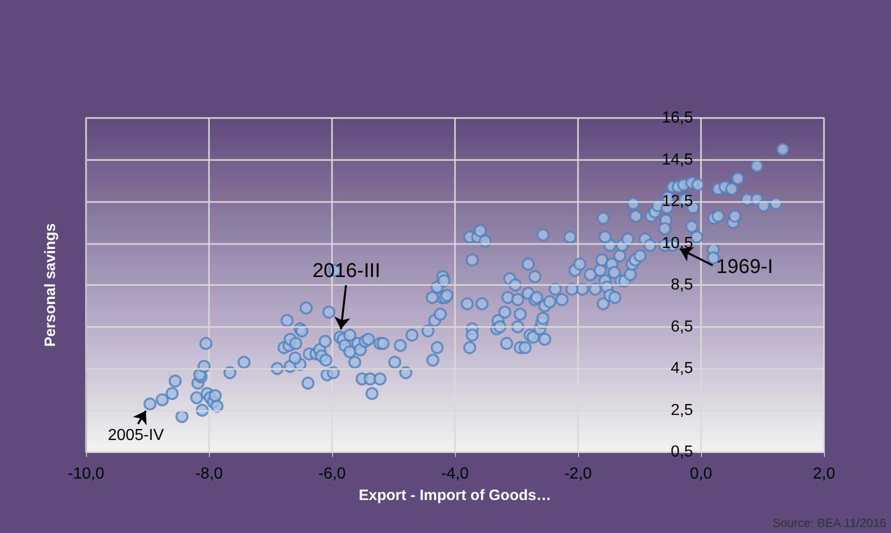  Describe the element at coordinates (745, 267) in the screenshot. I see `annotation: 1969-I` at that location.